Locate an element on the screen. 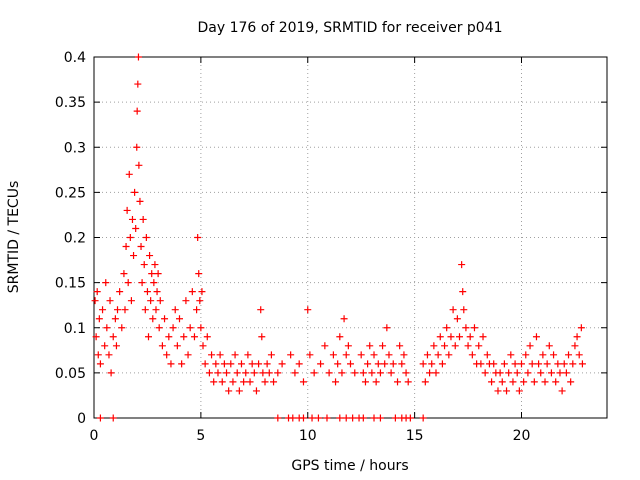  y-tick-label: 0.4 is located at coordinates (75, 58).